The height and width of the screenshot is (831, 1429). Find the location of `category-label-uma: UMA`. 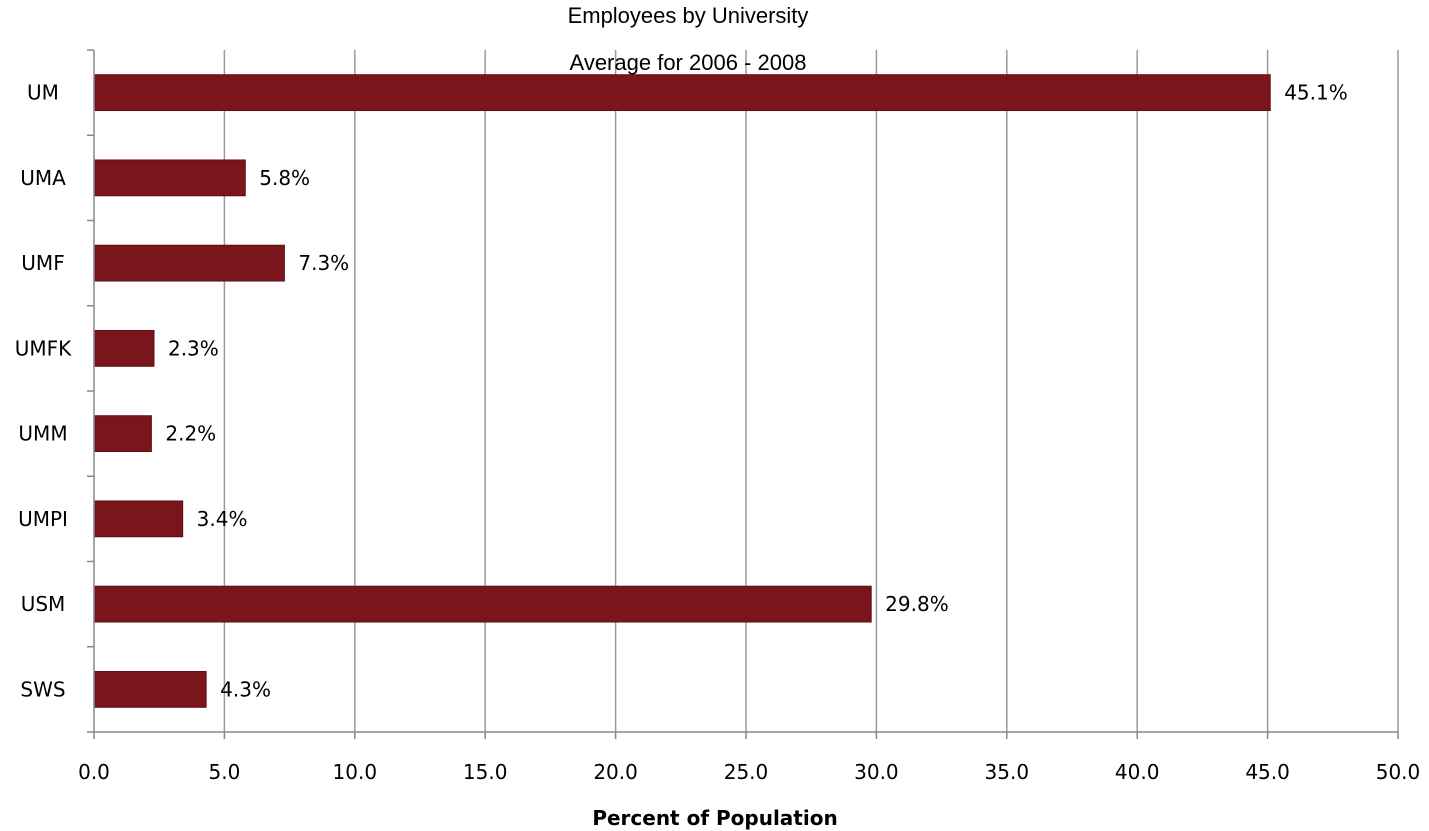

category-label-uma: UMA is located at coordinates (43, 178).